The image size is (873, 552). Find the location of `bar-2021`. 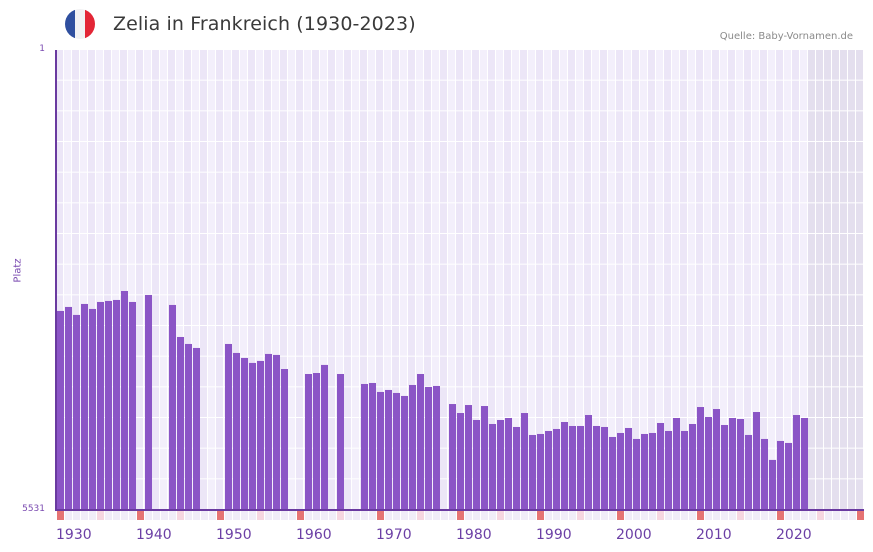

bar-2021 is located at coordinates (788, 476).